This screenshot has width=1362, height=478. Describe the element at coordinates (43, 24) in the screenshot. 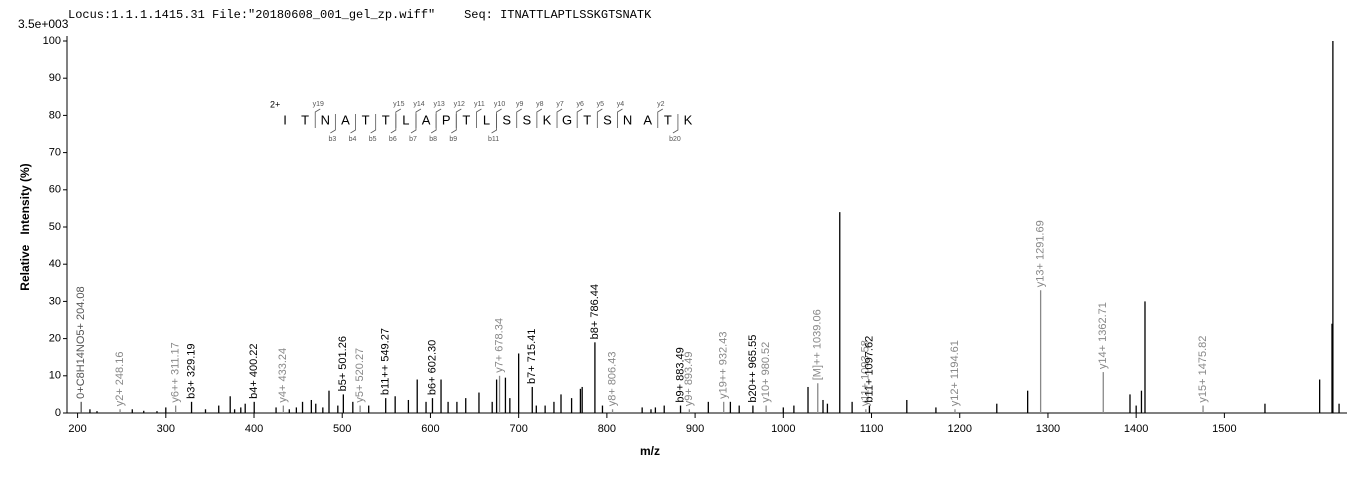

I see `intensity-scale: 3.5e+003` at that location.